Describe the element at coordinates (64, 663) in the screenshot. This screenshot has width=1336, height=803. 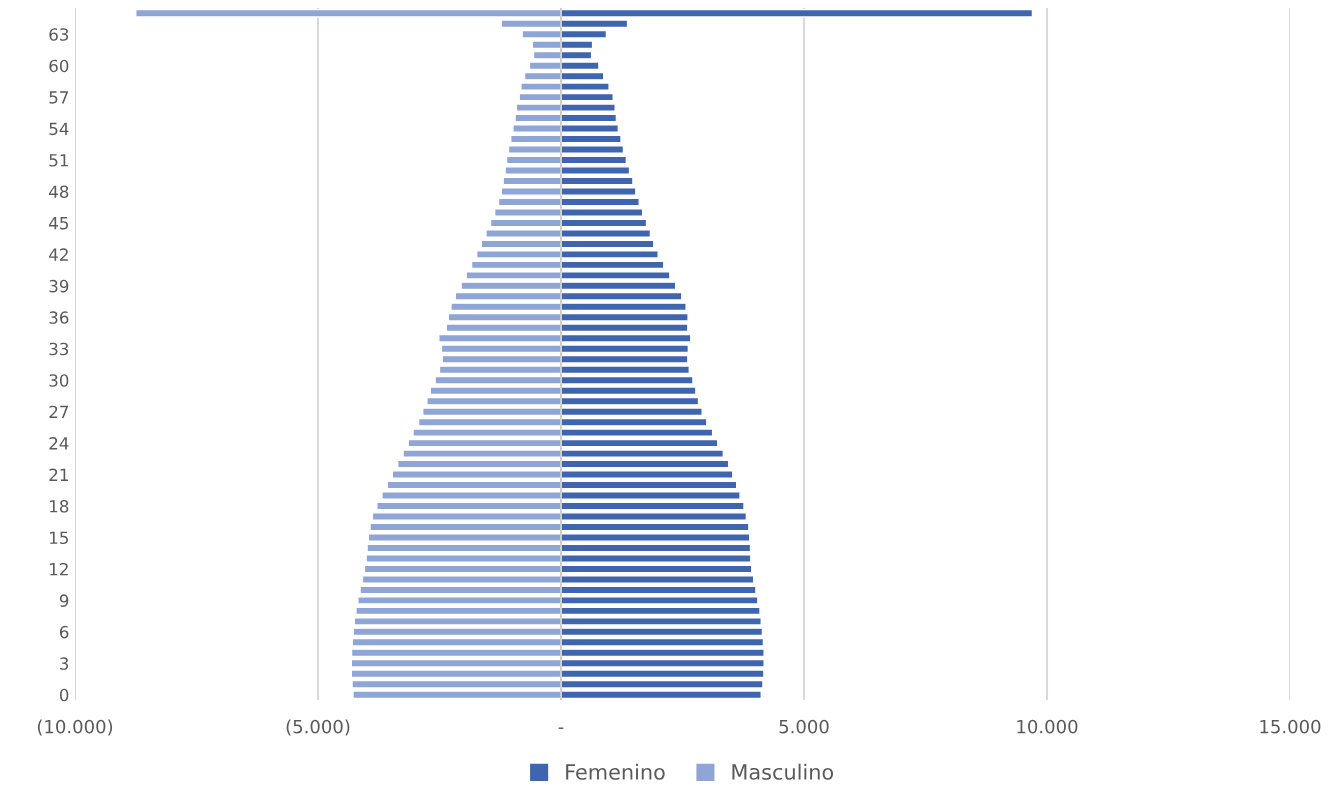
I see `y-tick-label: 3` at that location.